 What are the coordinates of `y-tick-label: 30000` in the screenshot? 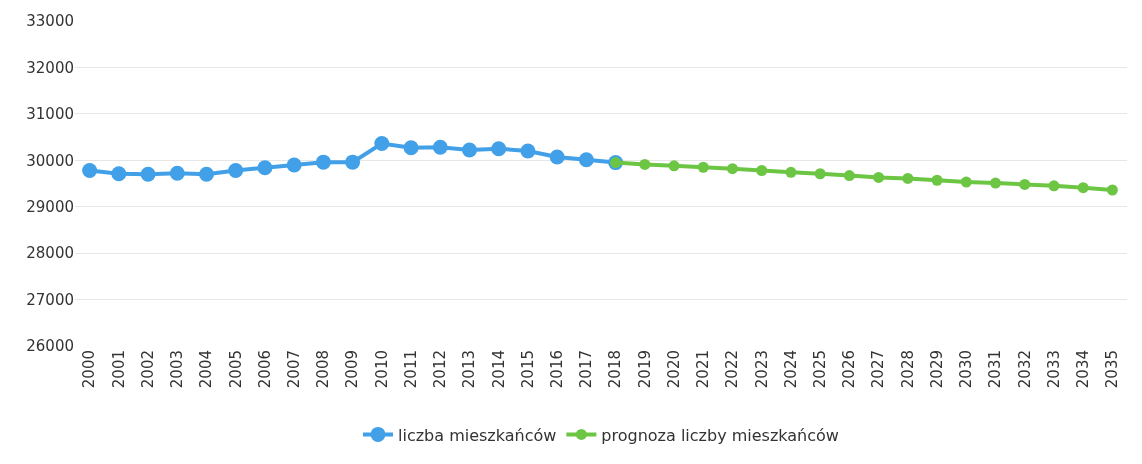 It's located at (50, 160).